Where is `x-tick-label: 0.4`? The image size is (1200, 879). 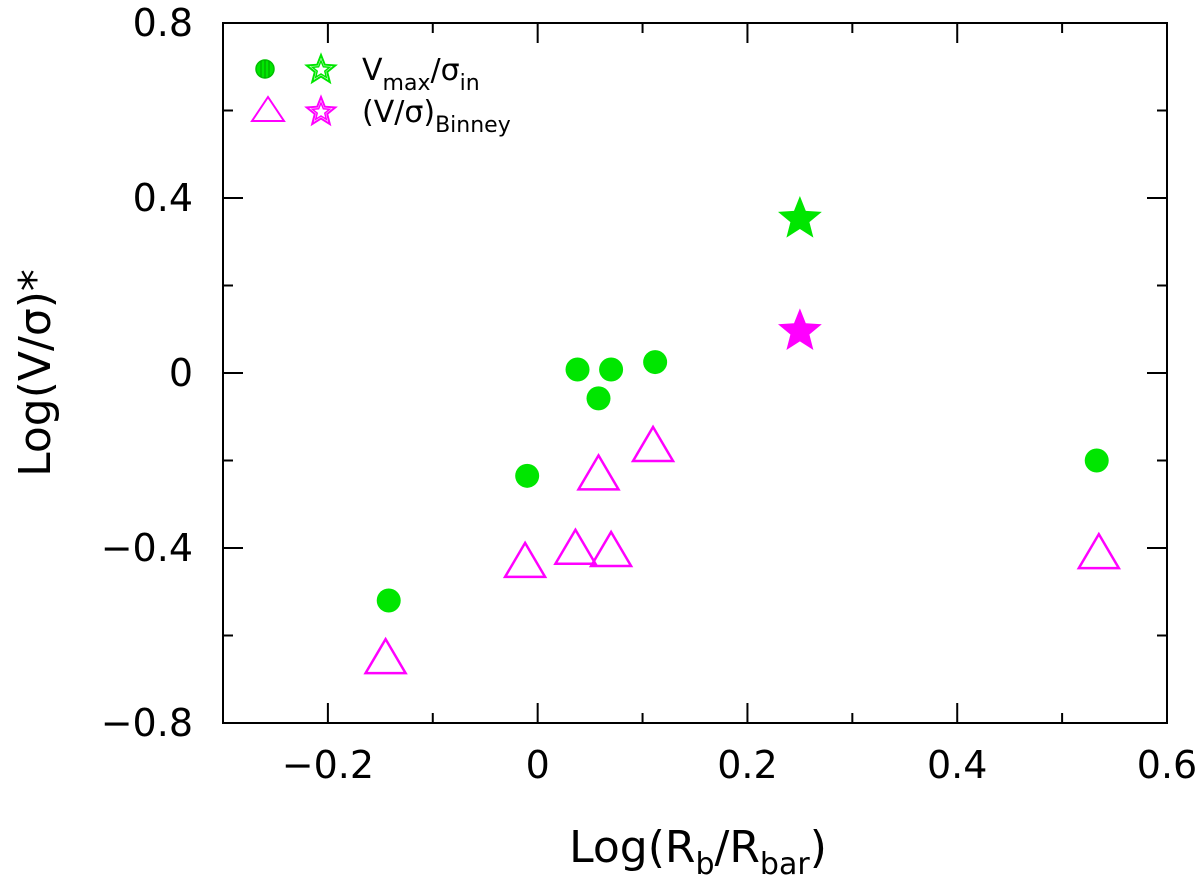
x-tick-label: 0.4 is located at coordinates (957, 765).